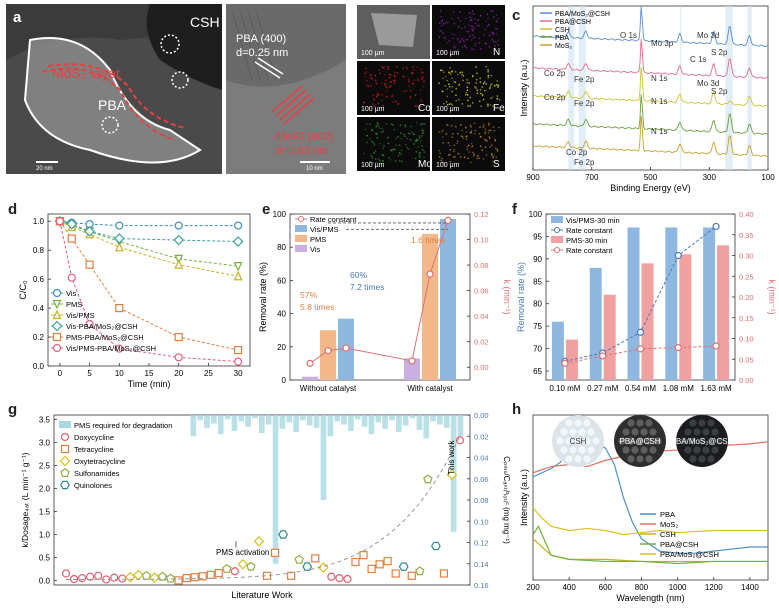 This screenshot has height=611, width=779. What do you see at coordinates (39, 308) in the screenshot?
I see `y-tick-label: 0.4` at bounding box center [39, 308].